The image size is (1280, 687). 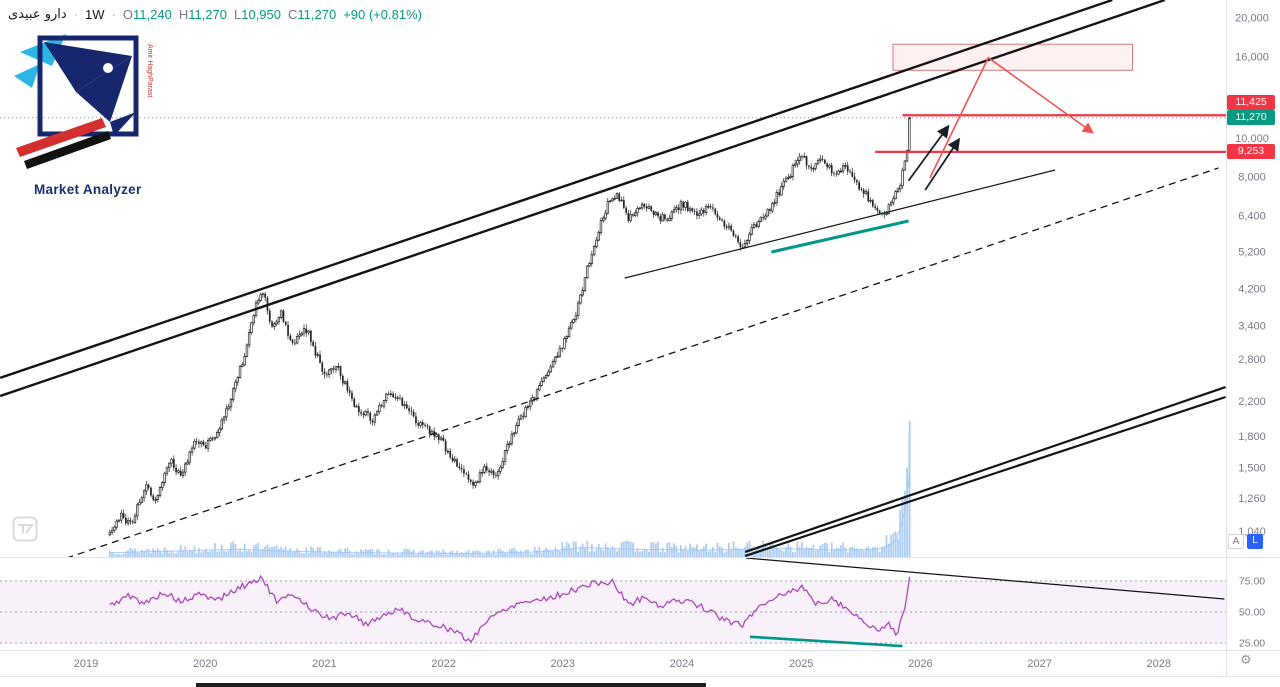 I want to click on channel-lower-inner, so click(x=985, y=476).